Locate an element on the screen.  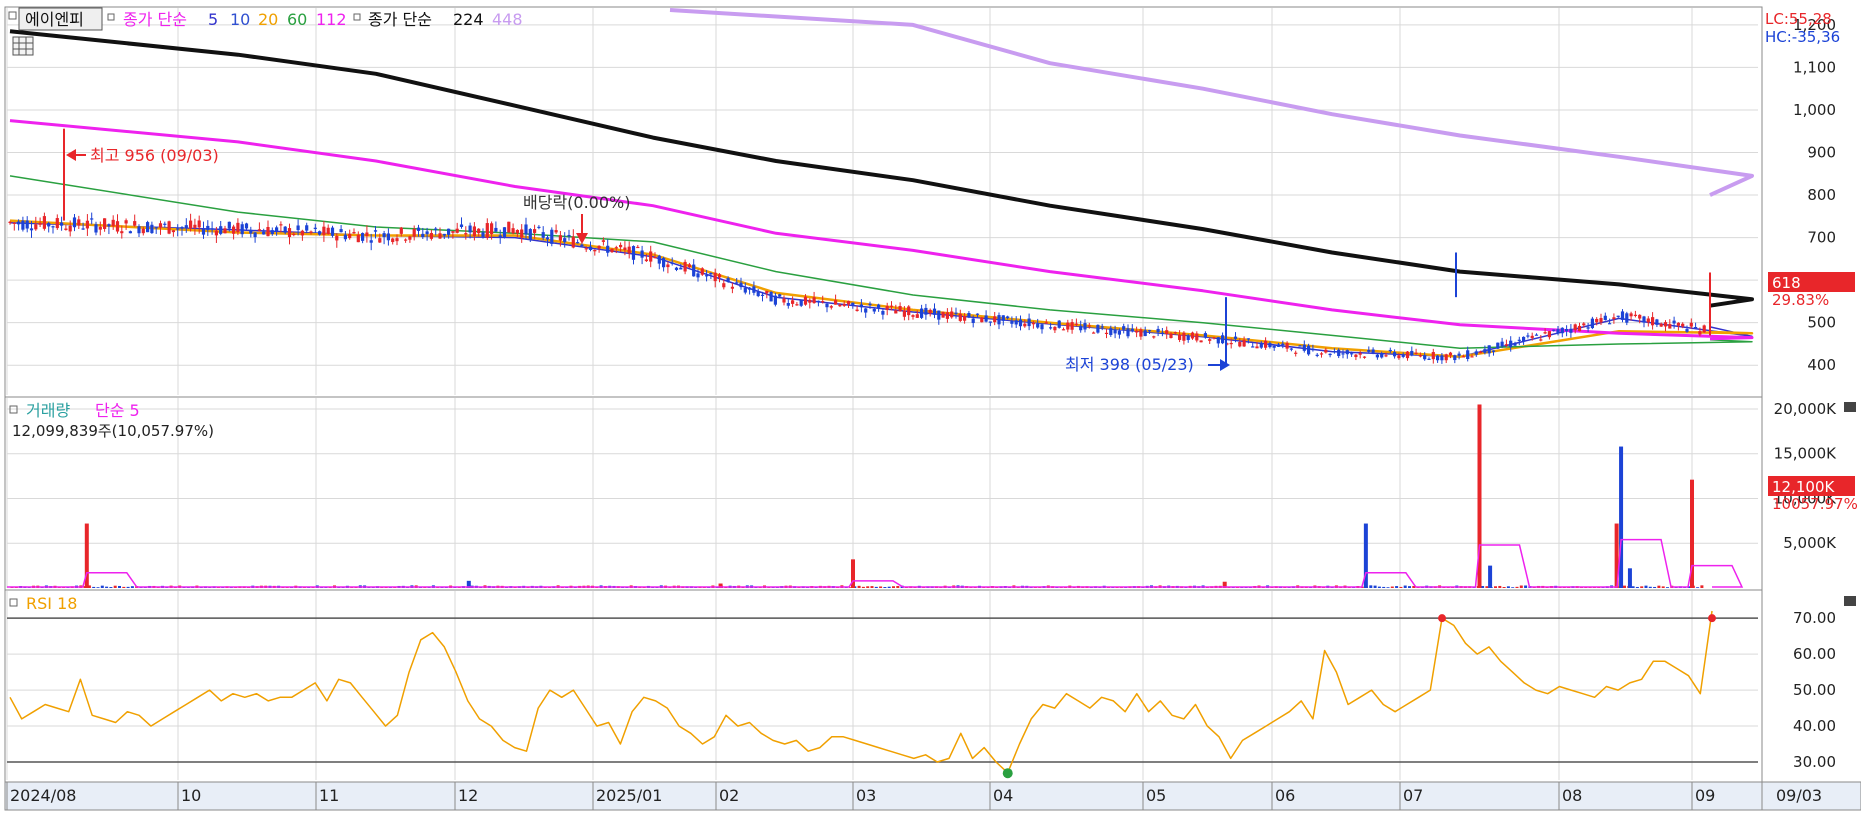
ma60-legend: 60 is located at coordinates (297, 19).